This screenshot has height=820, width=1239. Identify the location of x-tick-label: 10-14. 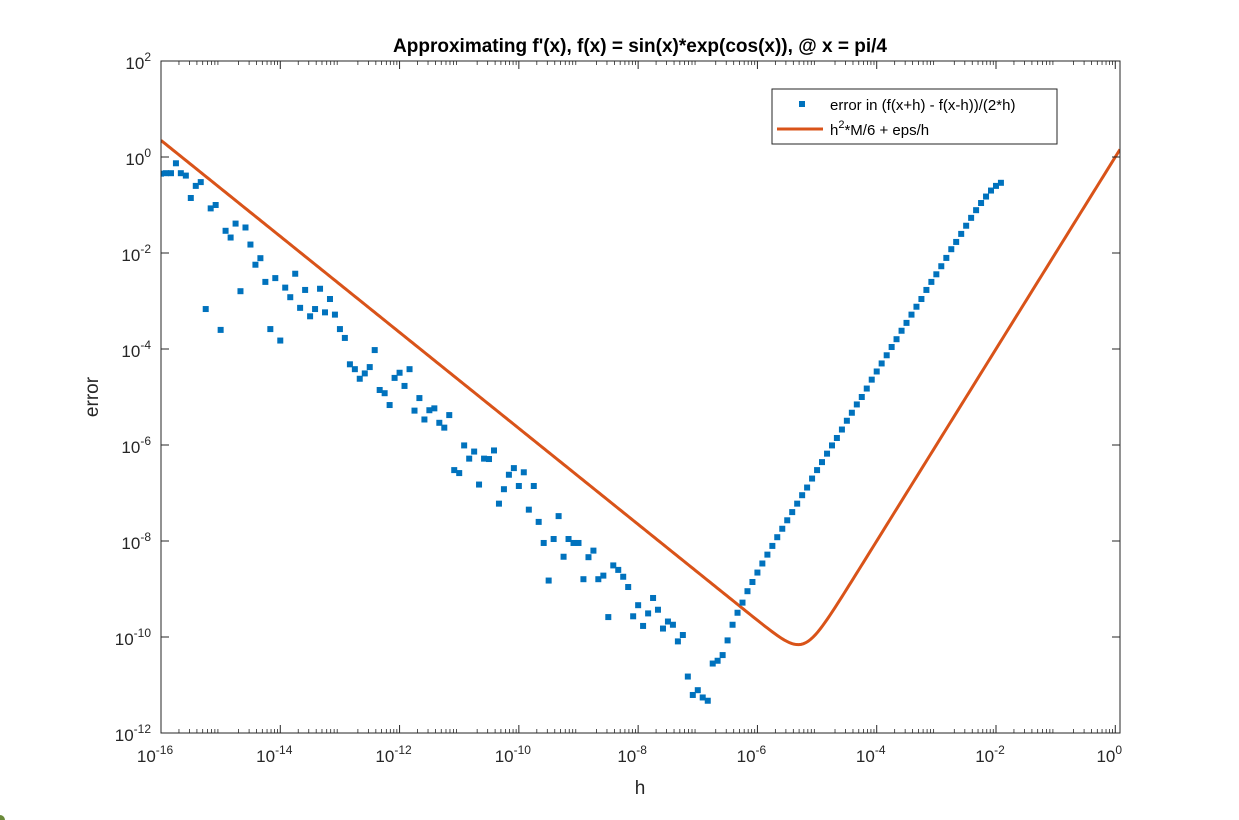
(274, 754).